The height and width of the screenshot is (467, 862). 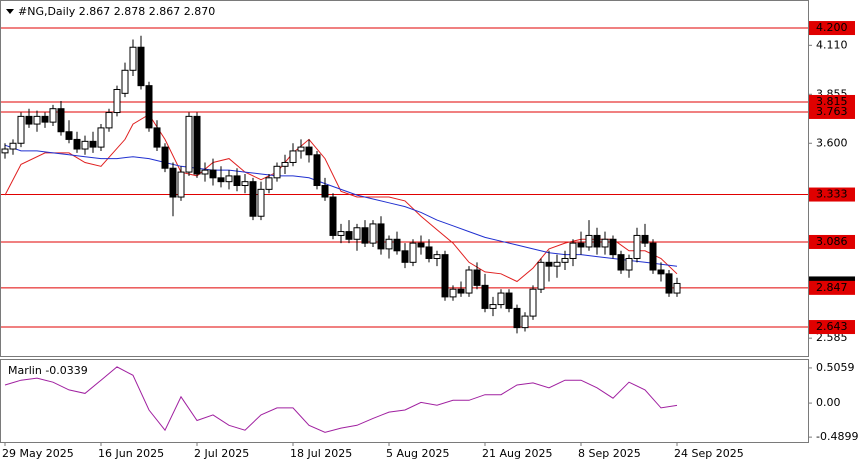 What do you see at coordinates (832, 337) in the screenshot?
I see `y-tick-label: 2.585` at bounding box center [832, 337].